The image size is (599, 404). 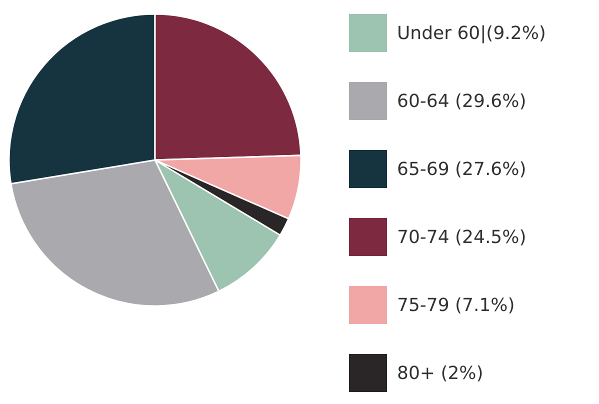 What do you see at coordinates (461, 237) in the screenshot?
I see `legend-label: 70-74 (24.5%)` at bounding box center [461, 237].